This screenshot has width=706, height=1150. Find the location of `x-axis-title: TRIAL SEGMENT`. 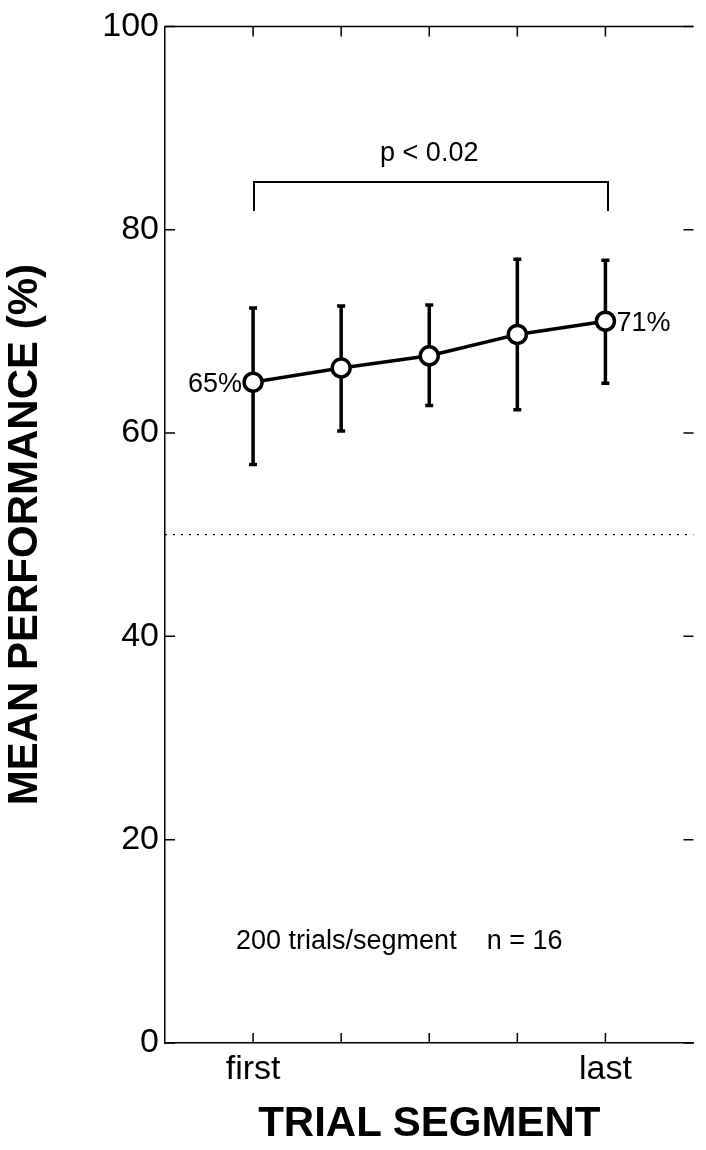

x-axis-title: TRIAL SEGMENT is located at coordinates (429, 1122).